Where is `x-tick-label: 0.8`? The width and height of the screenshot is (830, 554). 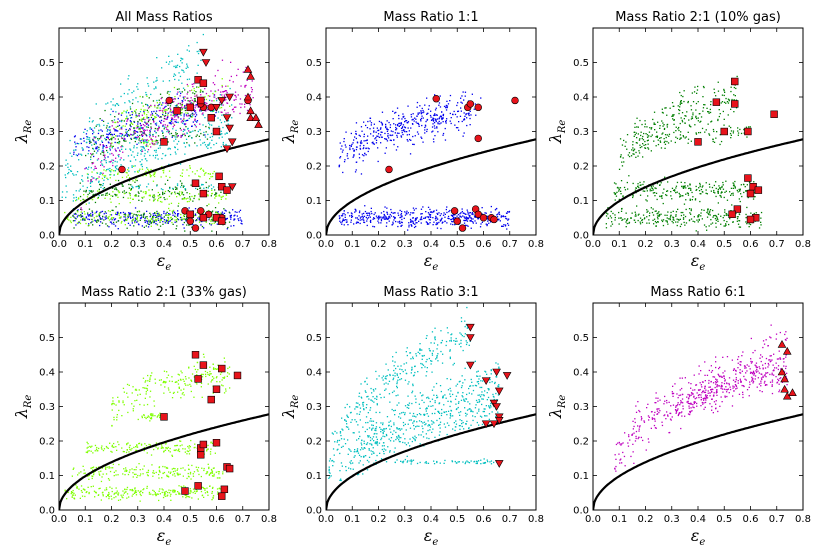 x-tick-label: 0.8 is located at coordinates (269, 244).